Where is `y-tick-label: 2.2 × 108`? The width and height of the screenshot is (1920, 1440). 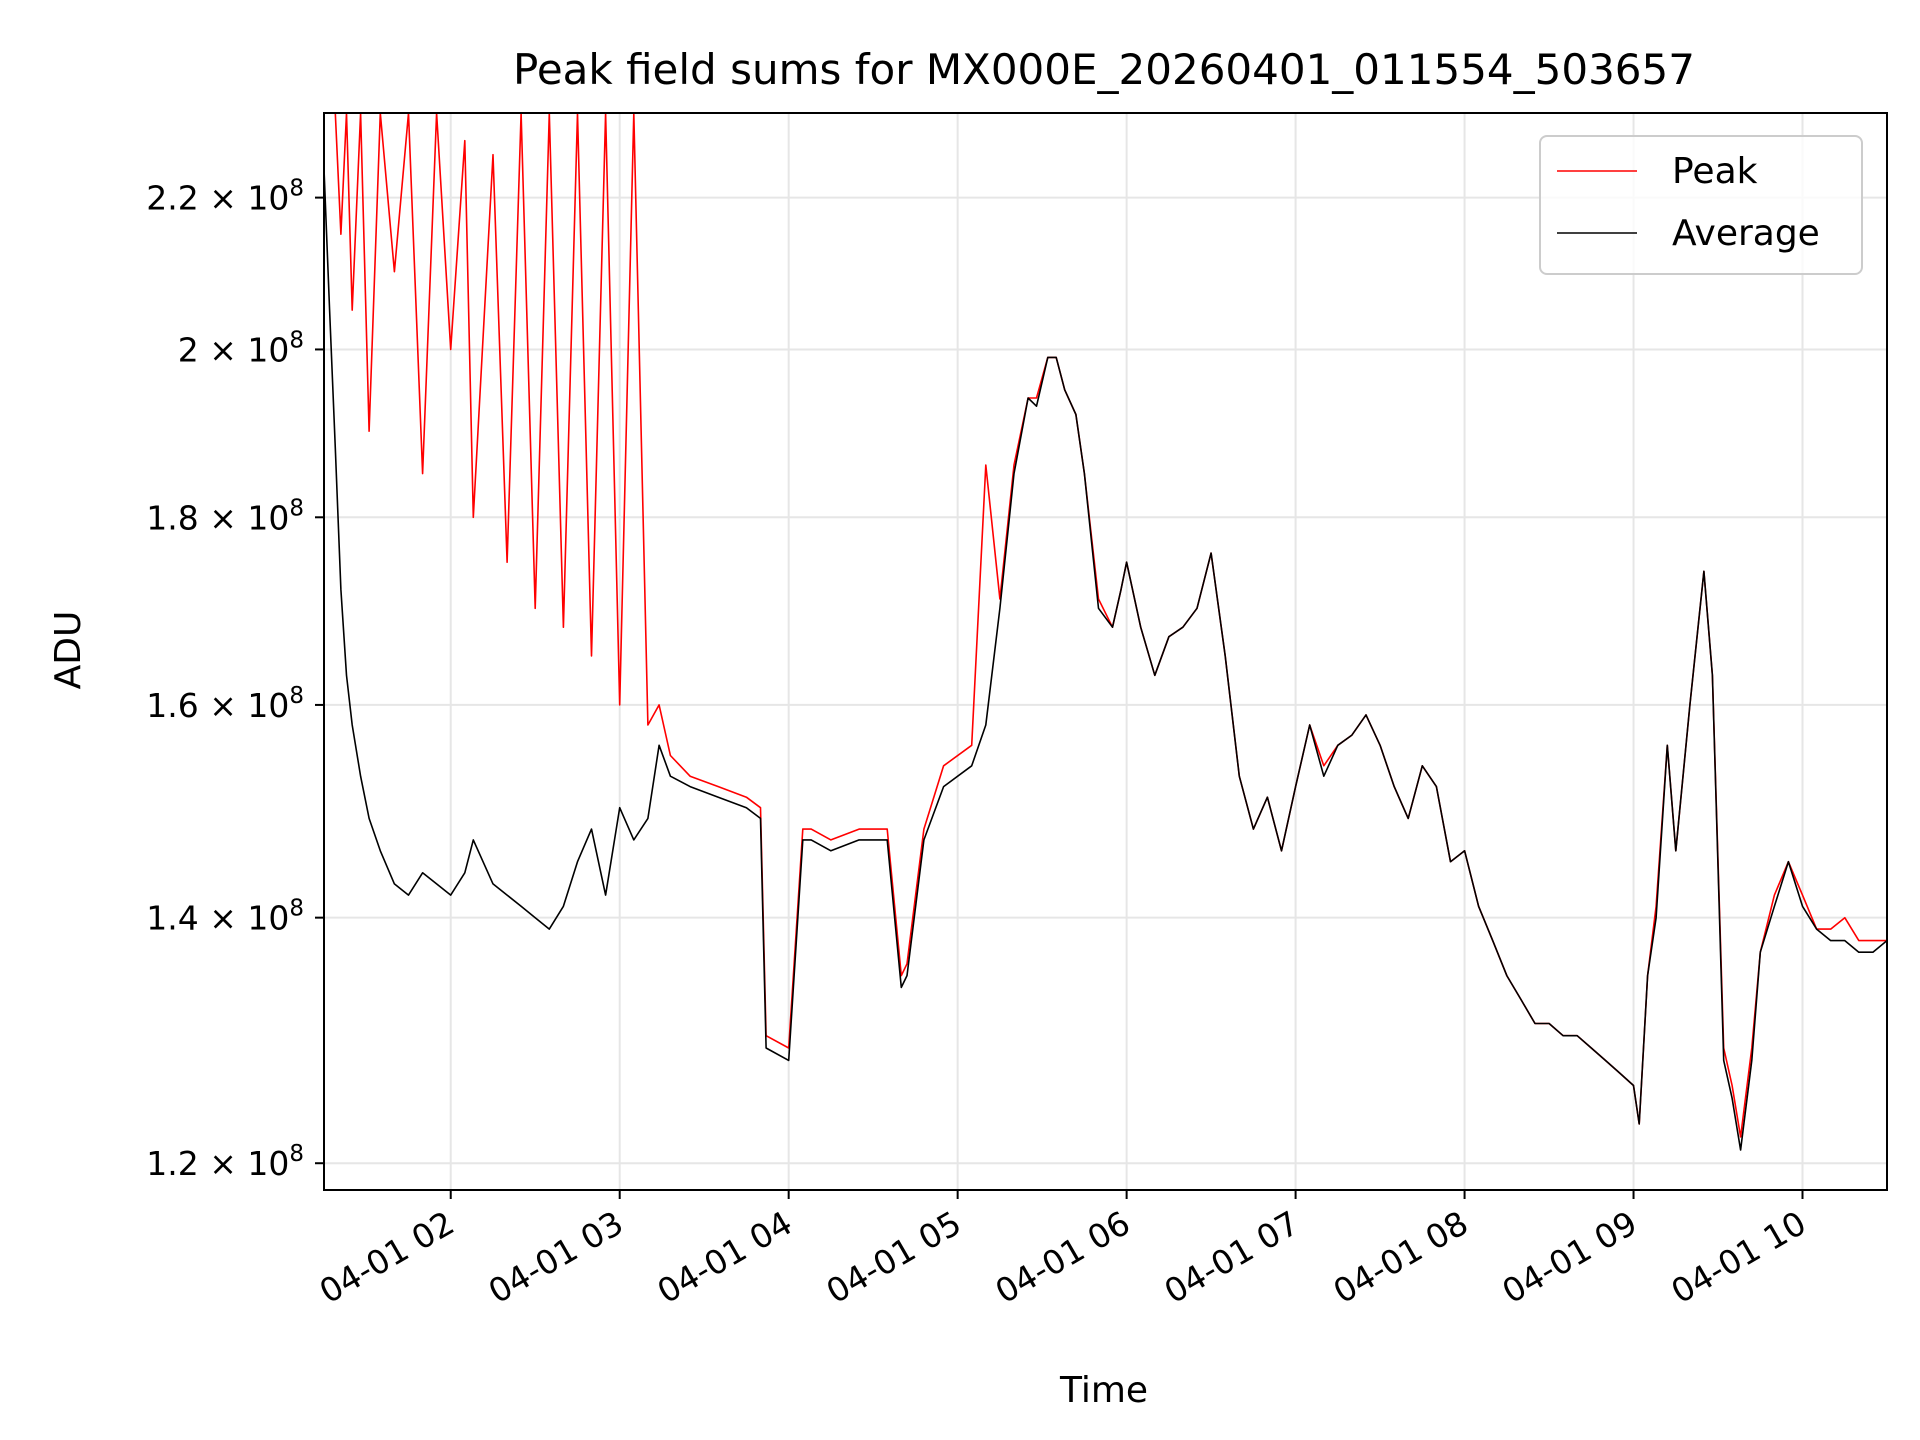 y-tick-label: 2.2 × 108 is located at coordinates (225, 197).